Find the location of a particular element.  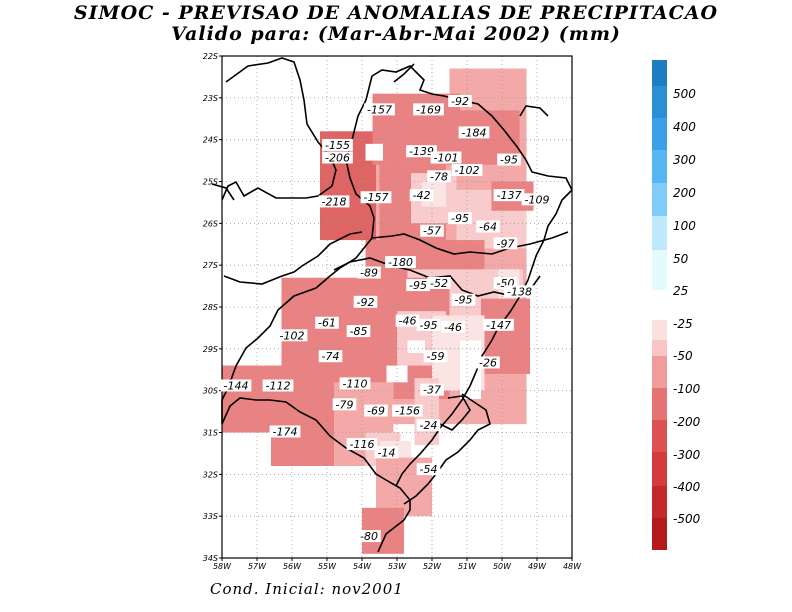

contour-label: -46 is located at coordinates (408, 321).